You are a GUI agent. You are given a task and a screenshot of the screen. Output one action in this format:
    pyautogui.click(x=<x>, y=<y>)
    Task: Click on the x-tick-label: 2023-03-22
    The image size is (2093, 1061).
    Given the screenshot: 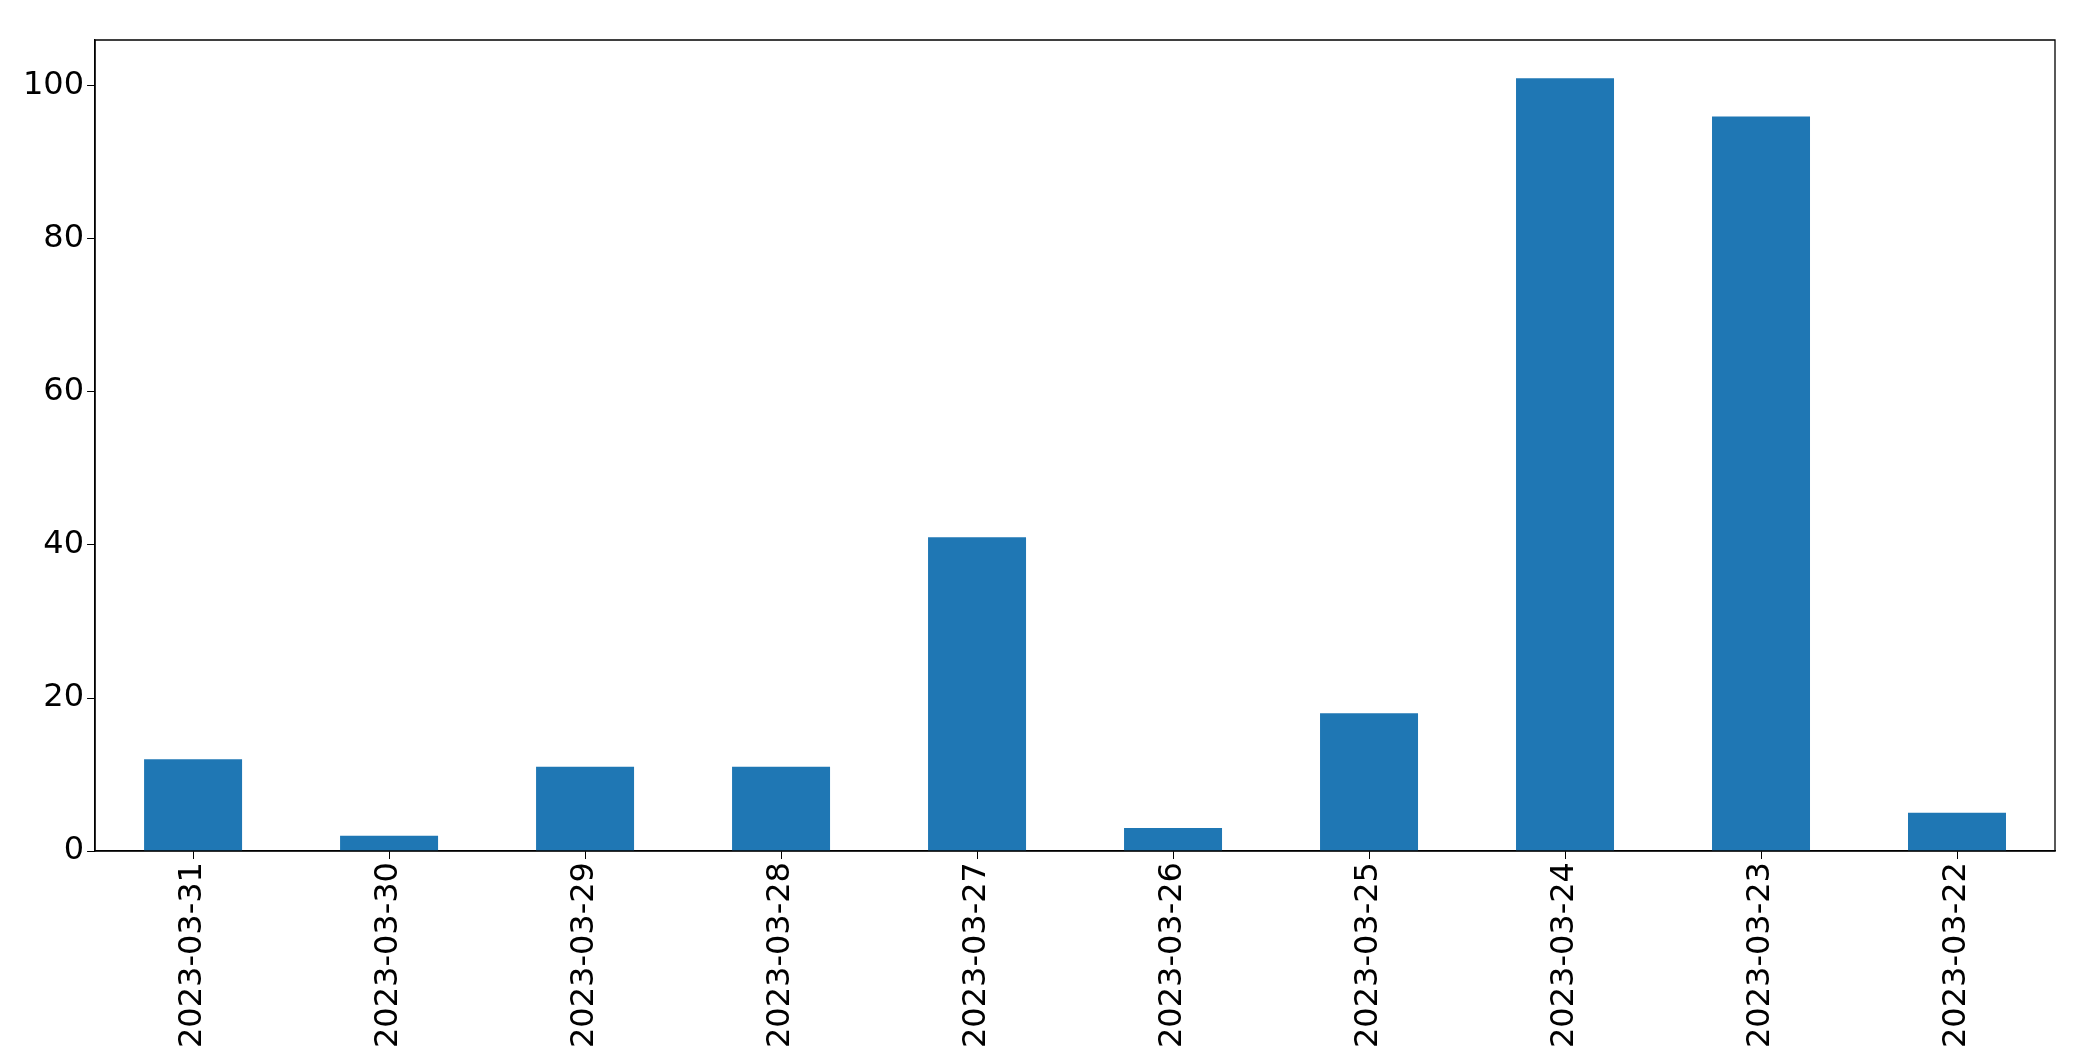 What is the action you would take?
    pyautogui.click(x=1954, y=955)
    